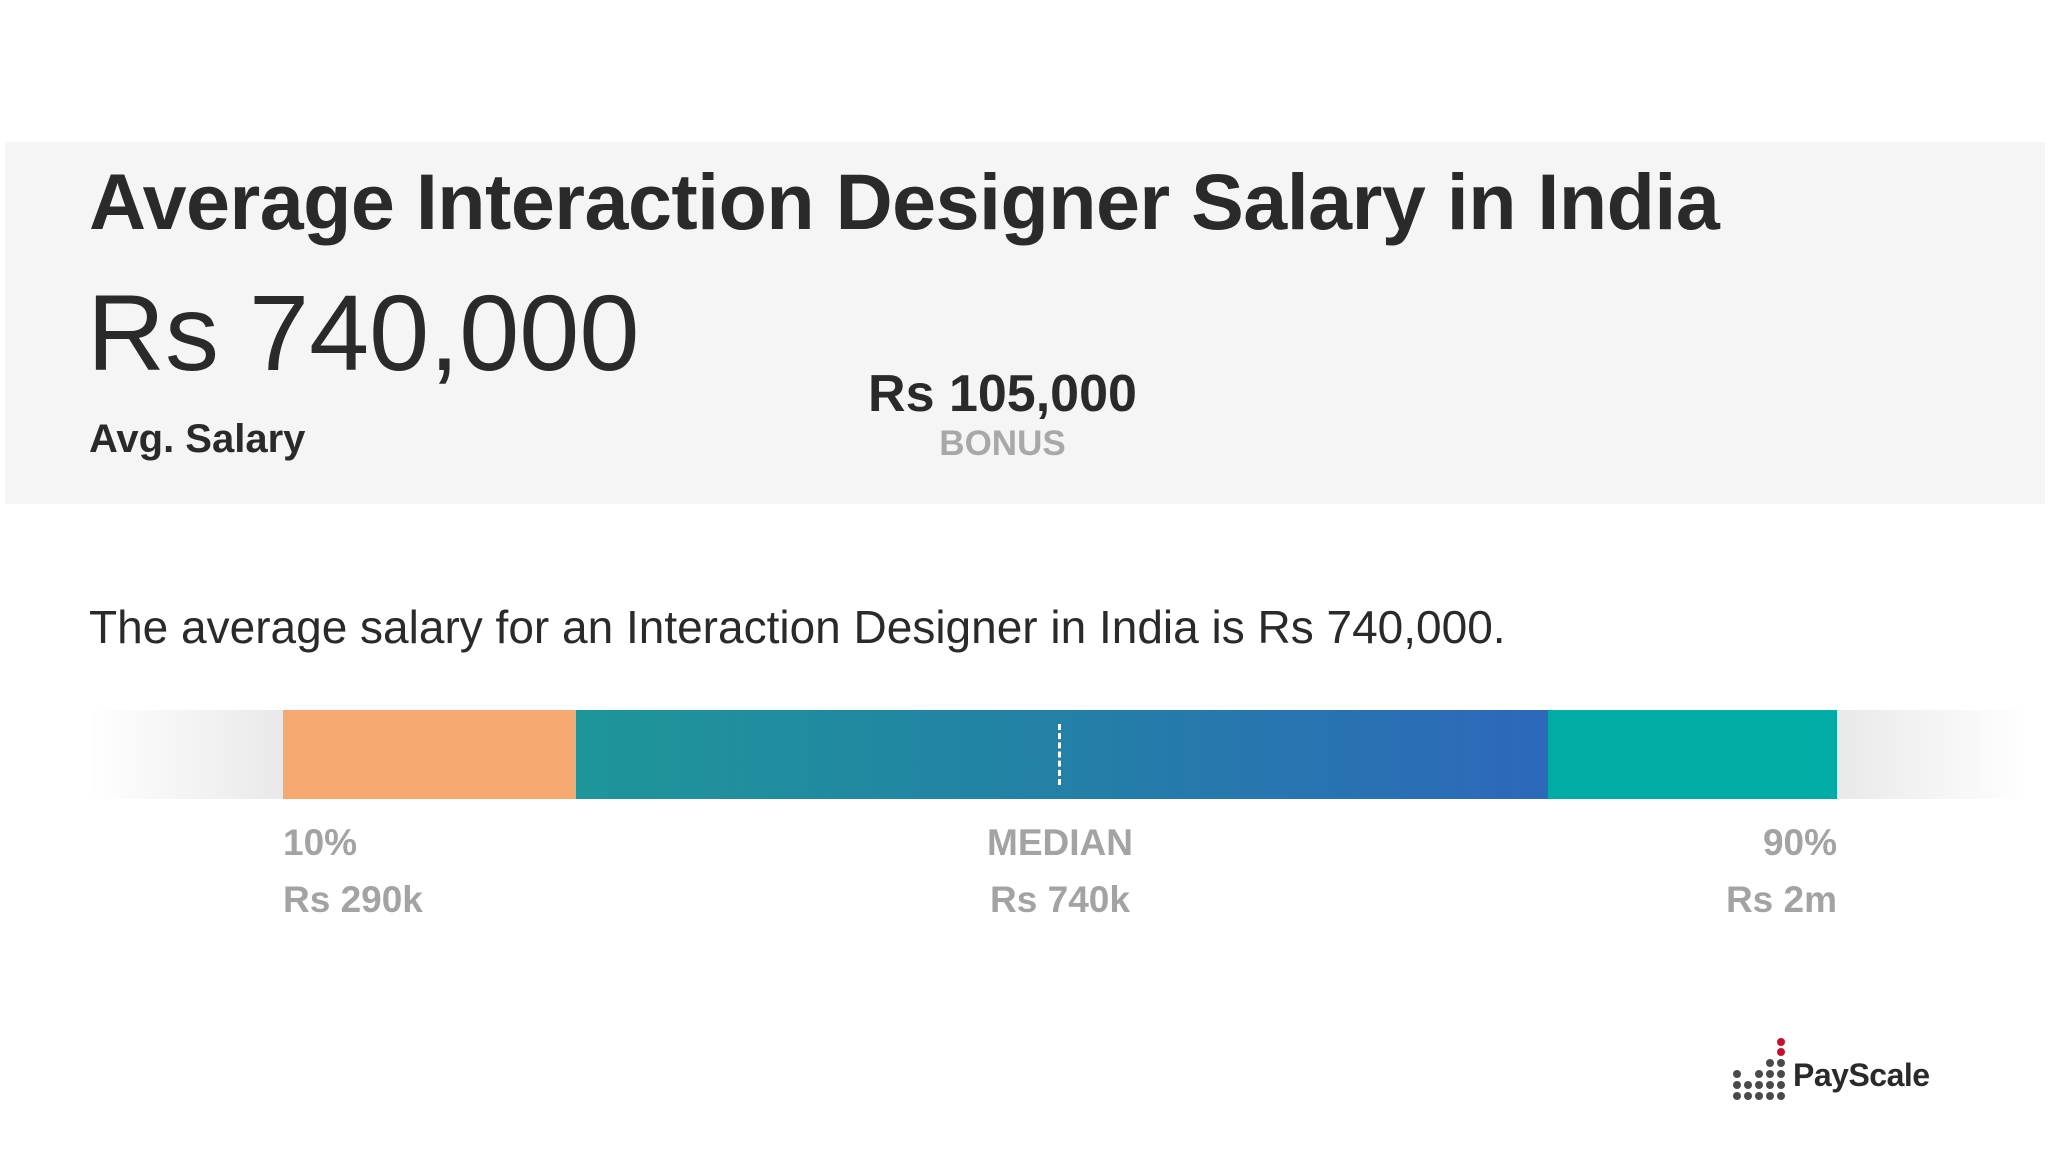  Describe the element at coordinates (1781, 899) in the screenshot. I see `percentile-90-value: Rs 2m` at that location.